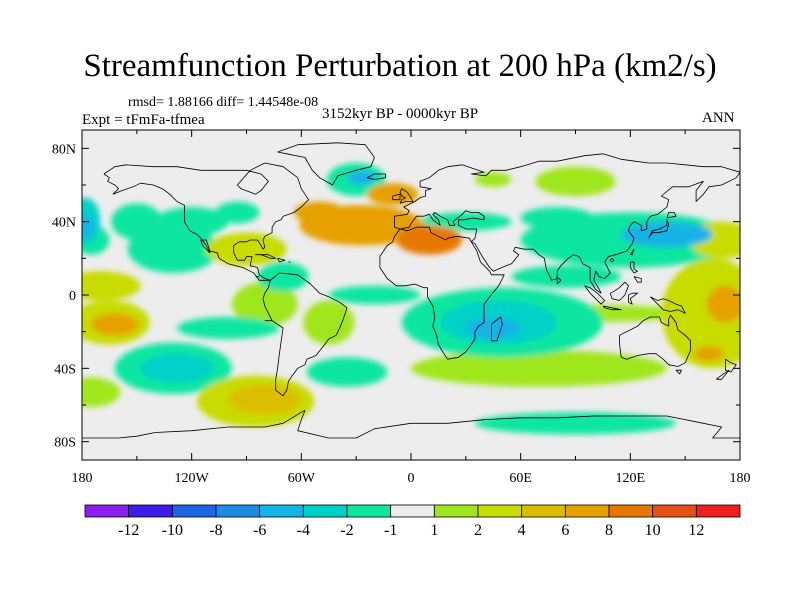  What do you see at coordinates (631, 478) in the screenshot?
I see `lon-tick-label: 120E` at bounding box center [631, 478].